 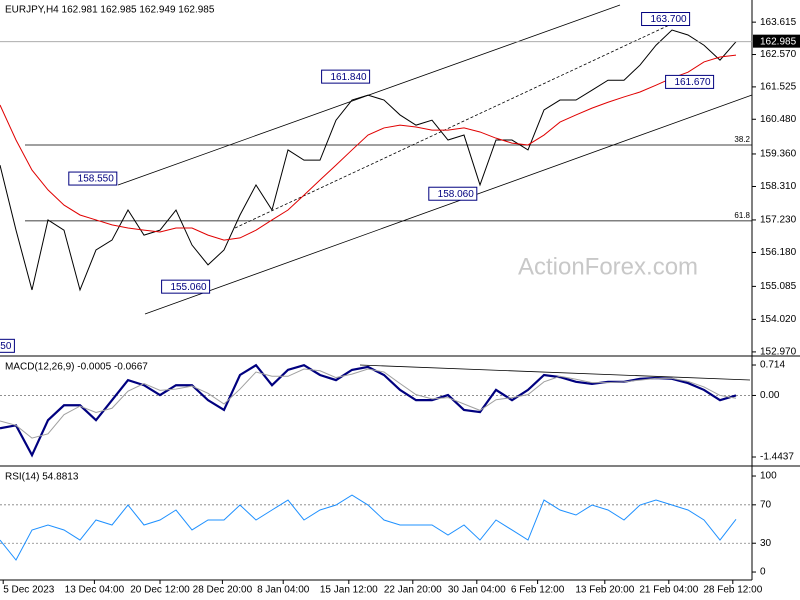 What do you see at coordinates (778, 252) in the screenshot?
I see `y-tick-label: 156.180` at bounding box center [778, 252].